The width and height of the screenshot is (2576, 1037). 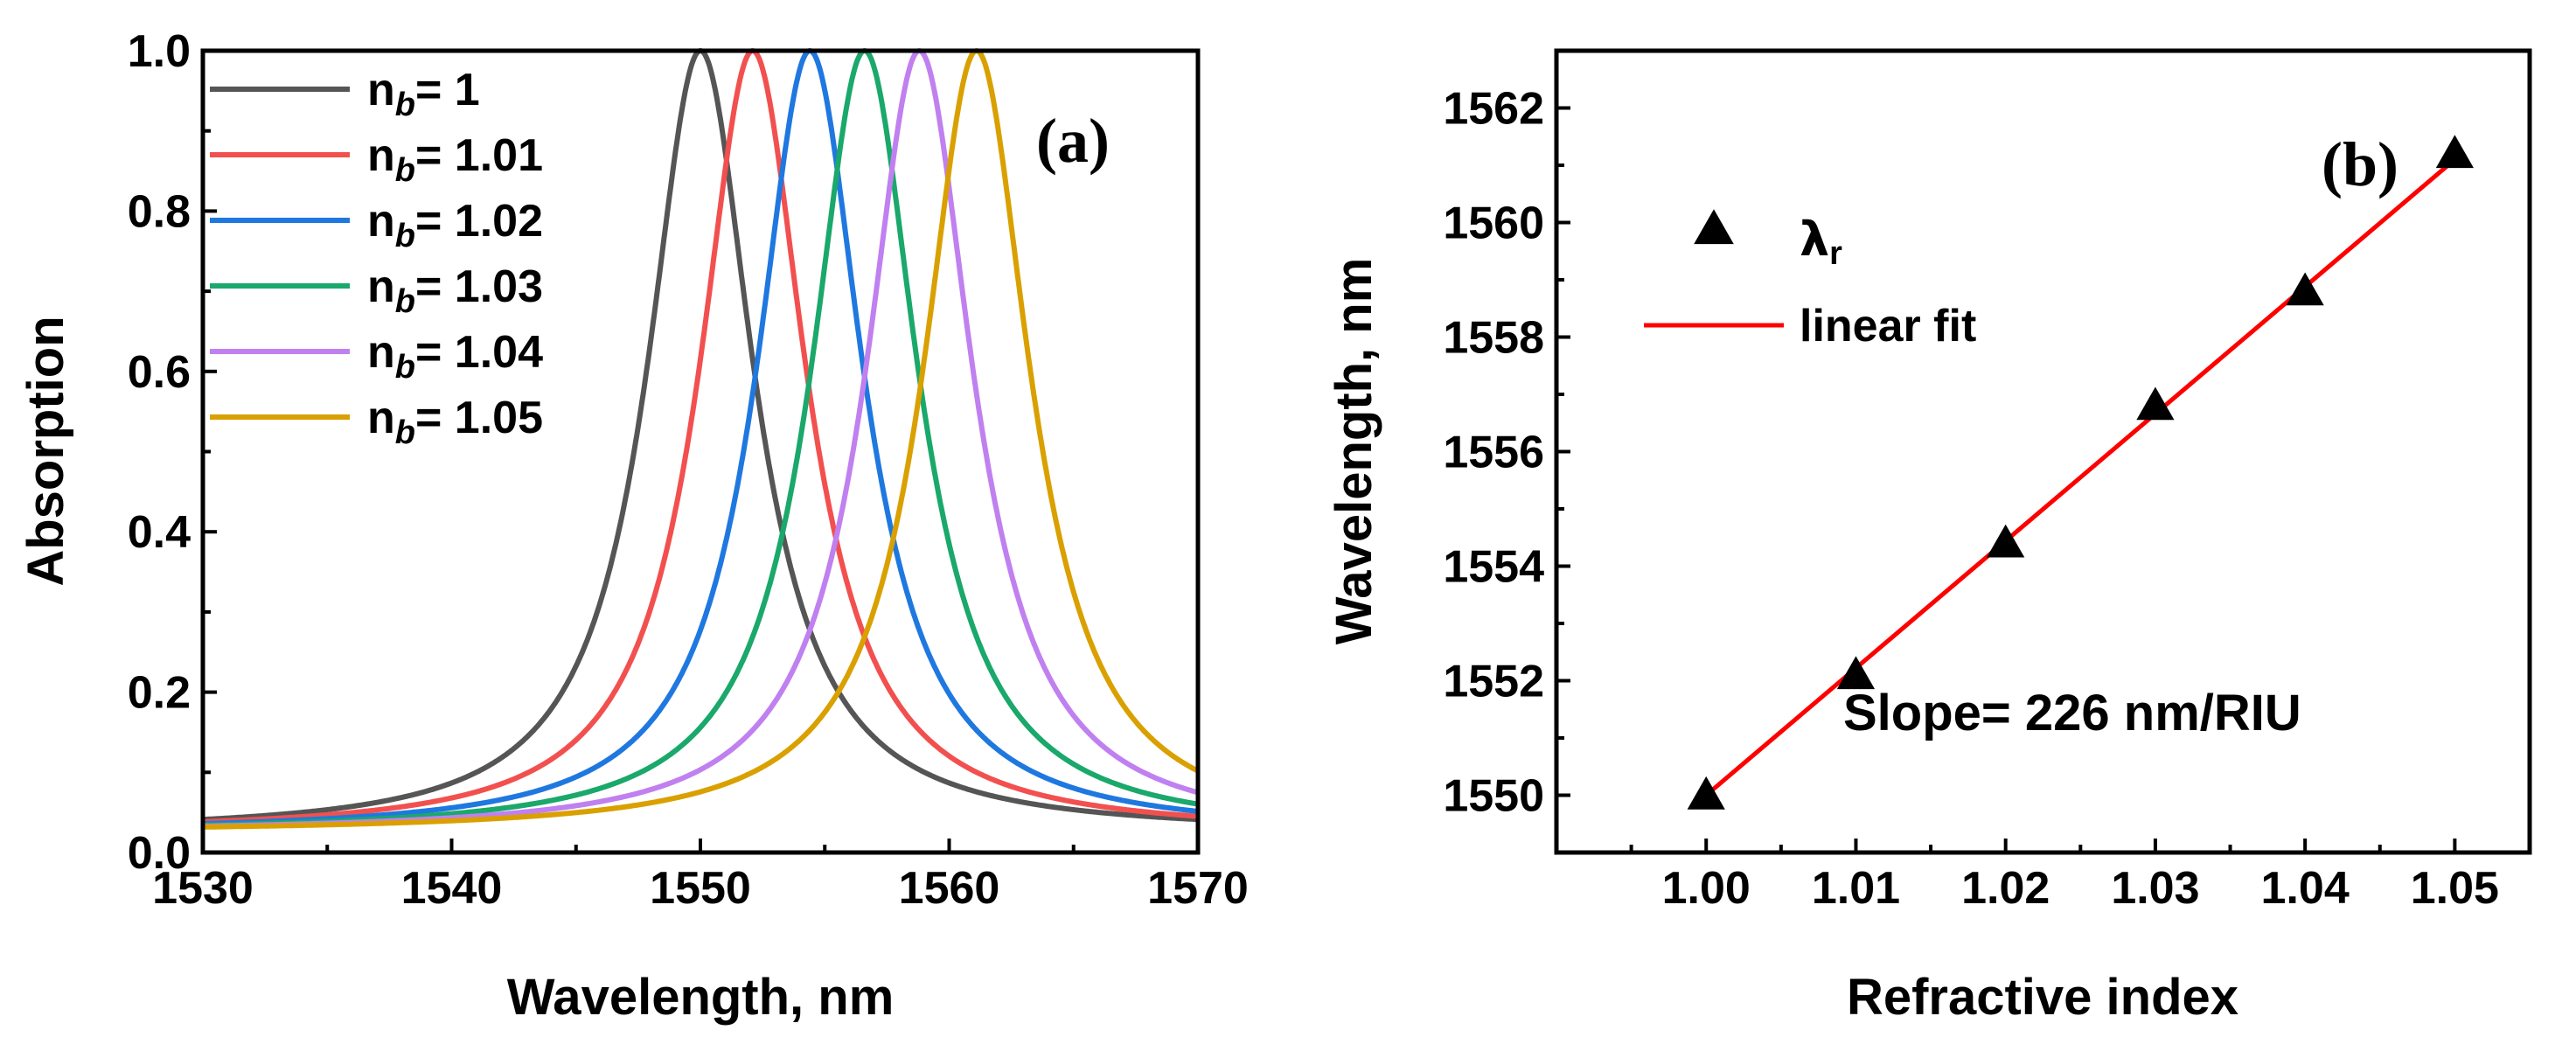 What do you see at coordinates (159, 51) in the screenshot?
I see `y-tick-label: 1.0` at bounding box center [159, 51].